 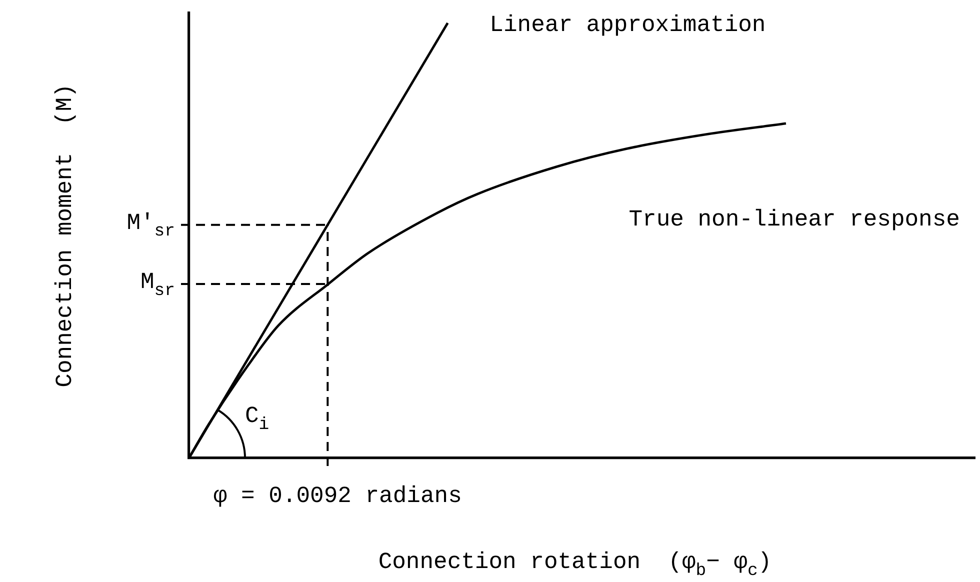 What do you see at coordinates (337, 496) in the screenshot?
I see `text: φ = 0.0092 radians` at bounding box center [337, 496].